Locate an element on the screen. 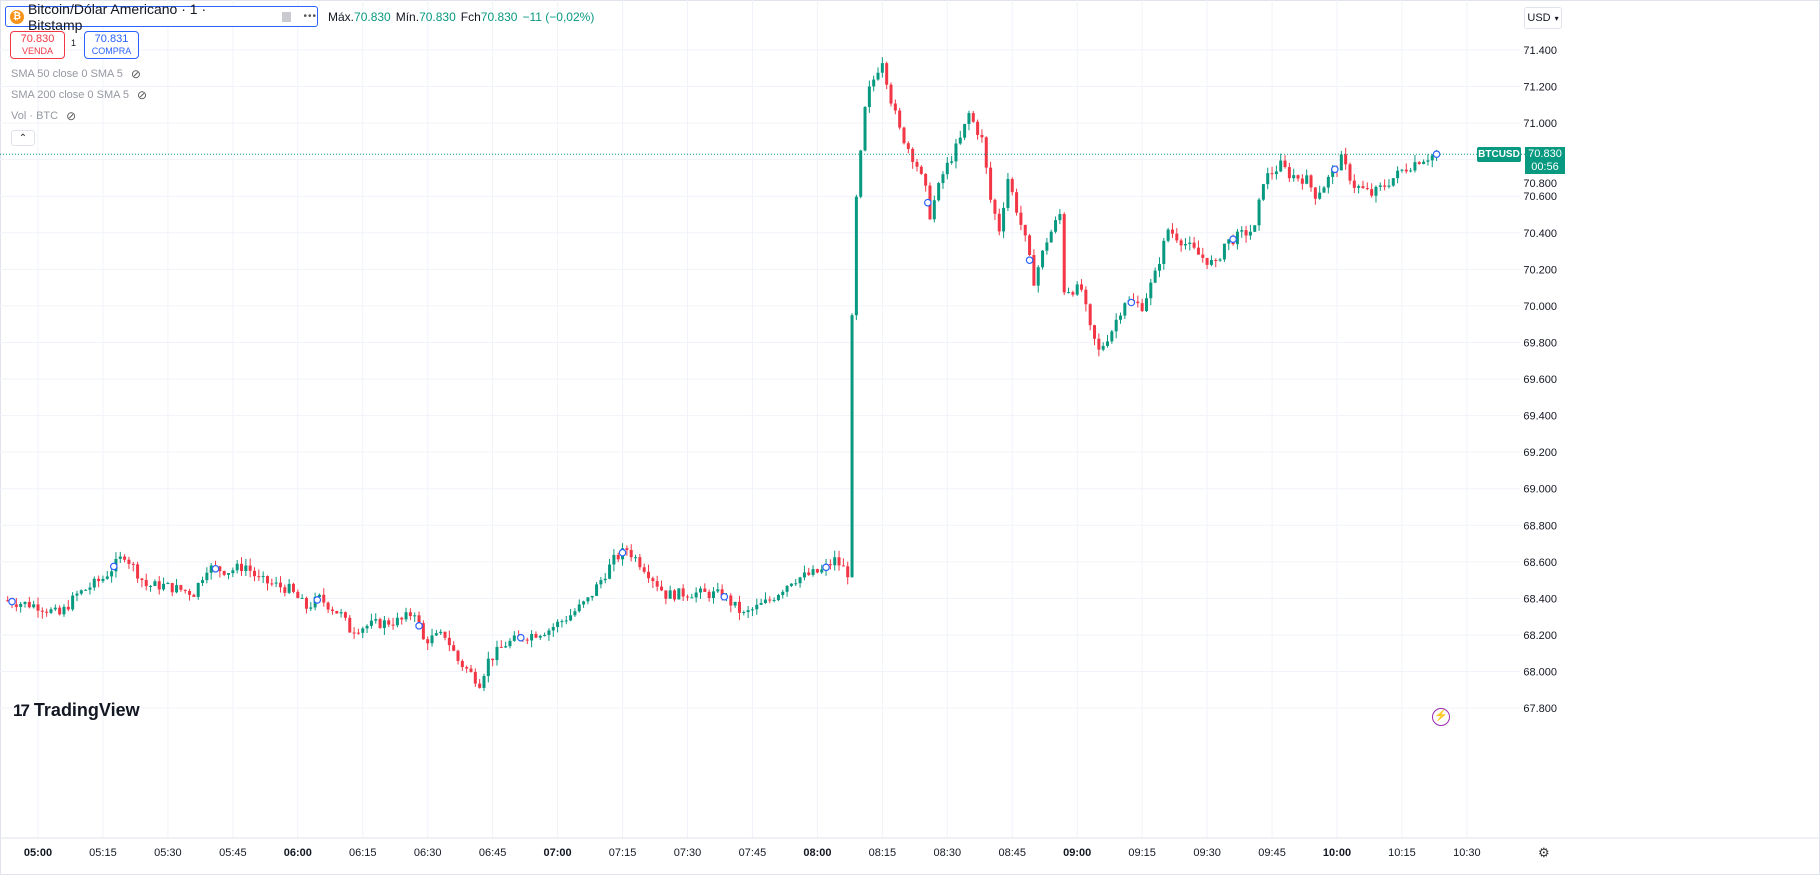 The image size is (1820, 875). settings-gear-icon: ⚙ is located at coordinates (1544, 852).